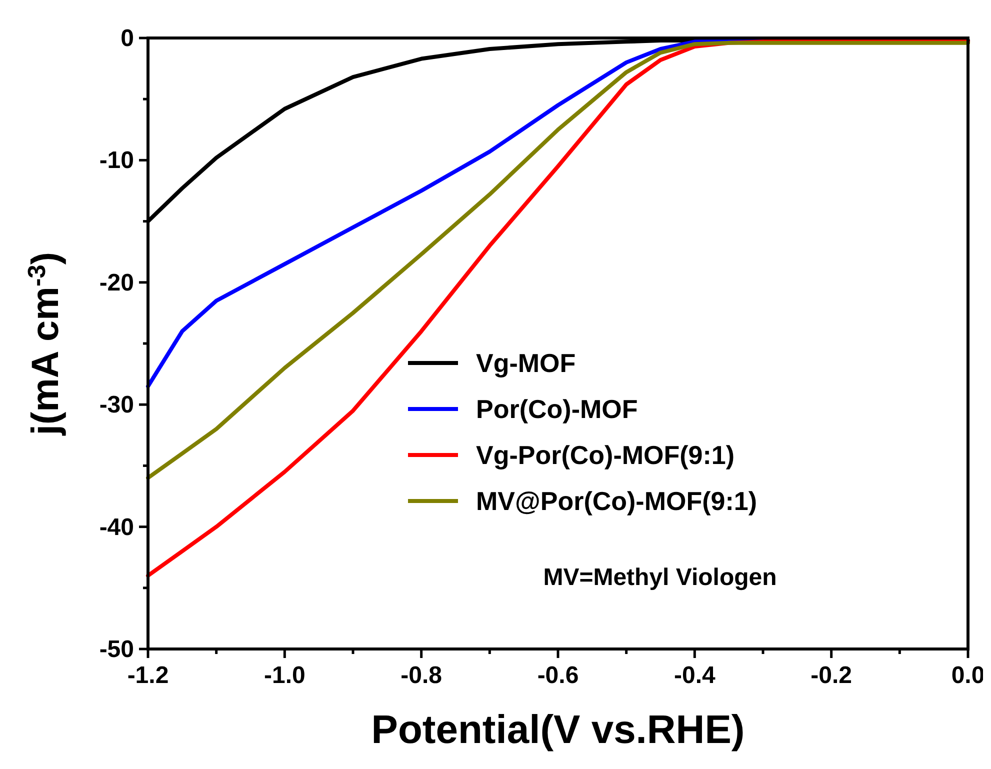  What do you see at coordinates (526, 363) in the screenshot?
I see `legend-label: Vg-MOF` at bounding box center [526, 363].